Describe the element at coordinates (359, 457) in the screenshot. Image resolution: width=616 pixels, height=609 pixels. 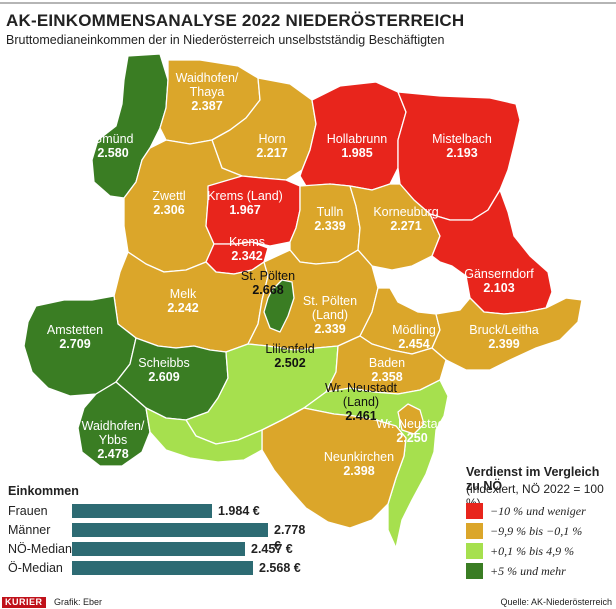
I see `region-name: Neunkirchen` at that location.